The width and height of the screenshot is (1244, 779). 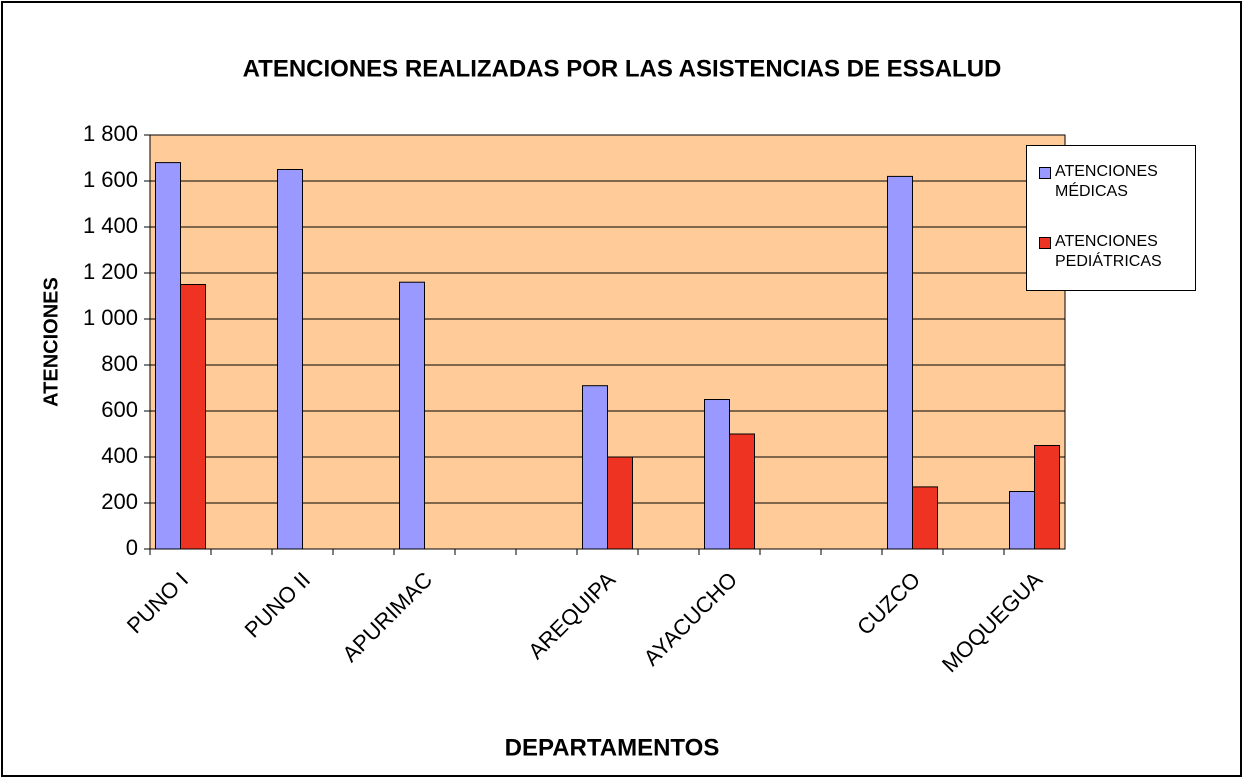 What do you see at coordinates (110, 225) in the screenshot?
I see `y-tick-label: 1 400` at bounding box center [110, 225].